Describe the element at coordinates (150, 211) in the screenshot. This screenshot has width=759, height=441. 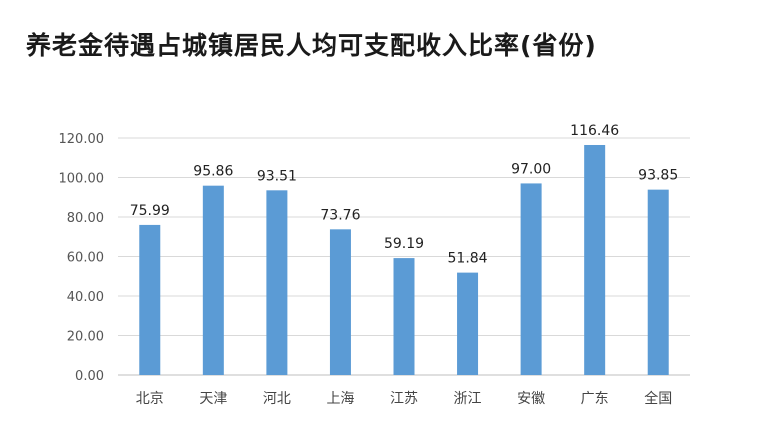
I see `data-label: 75.99` at that location.